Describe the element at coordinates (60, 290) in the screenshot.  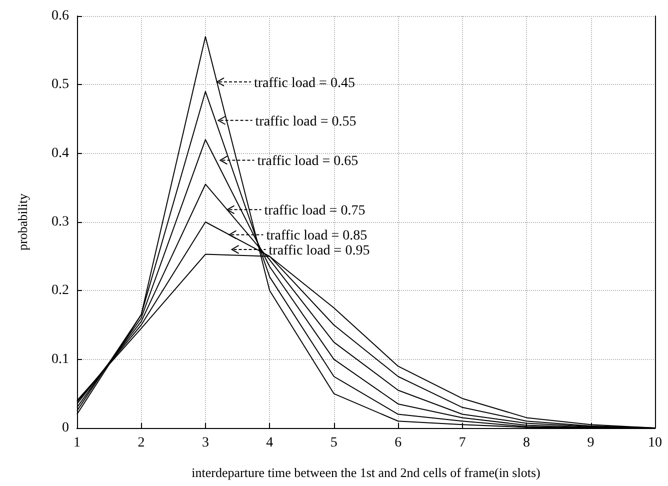
I see `y-tick-label: 0.2` at that location.